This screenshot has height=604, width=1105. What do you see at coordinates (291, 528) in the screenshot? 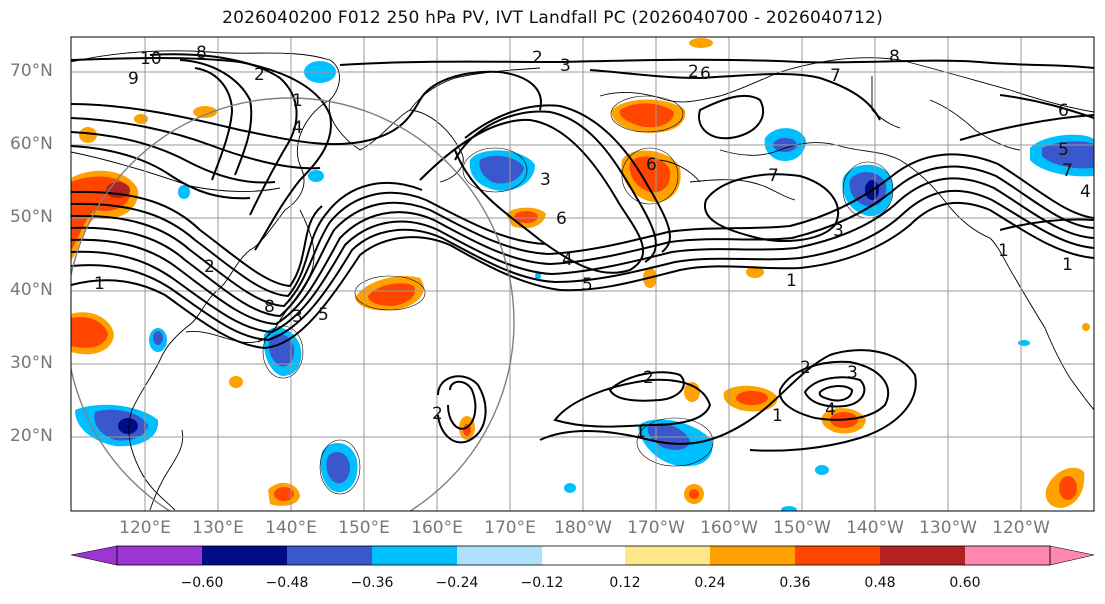
I see `lon-label: 140°E` at bounding box center [291, 528].